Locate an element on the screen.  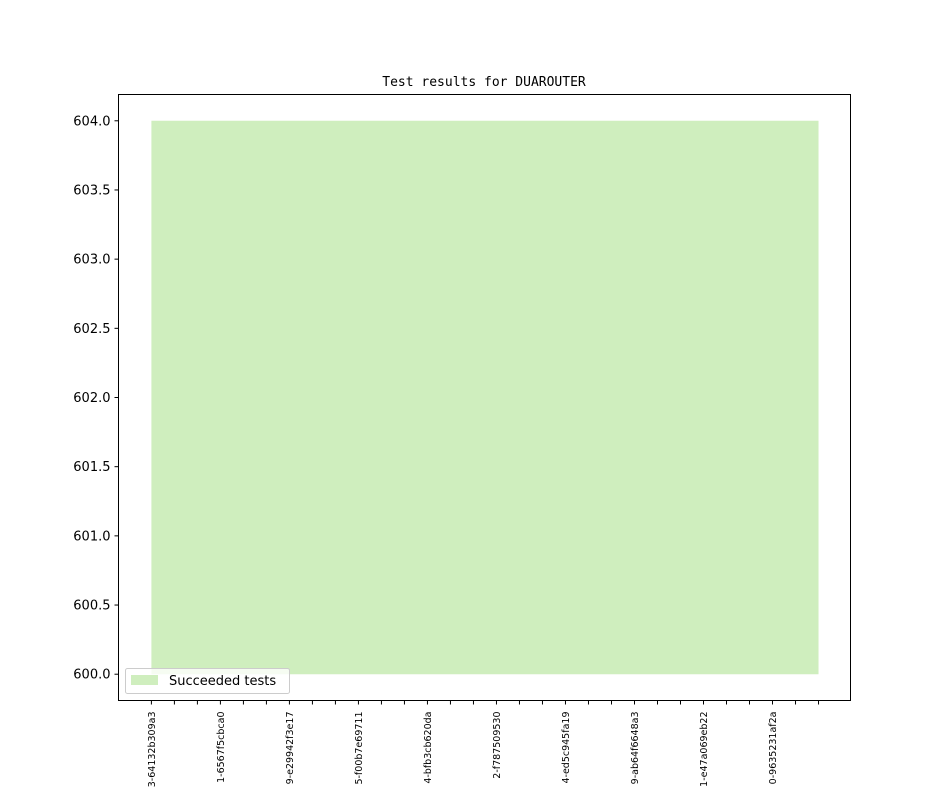
x-tick-label: 1-e47a069eb22 is located at coordinates (704, 749).